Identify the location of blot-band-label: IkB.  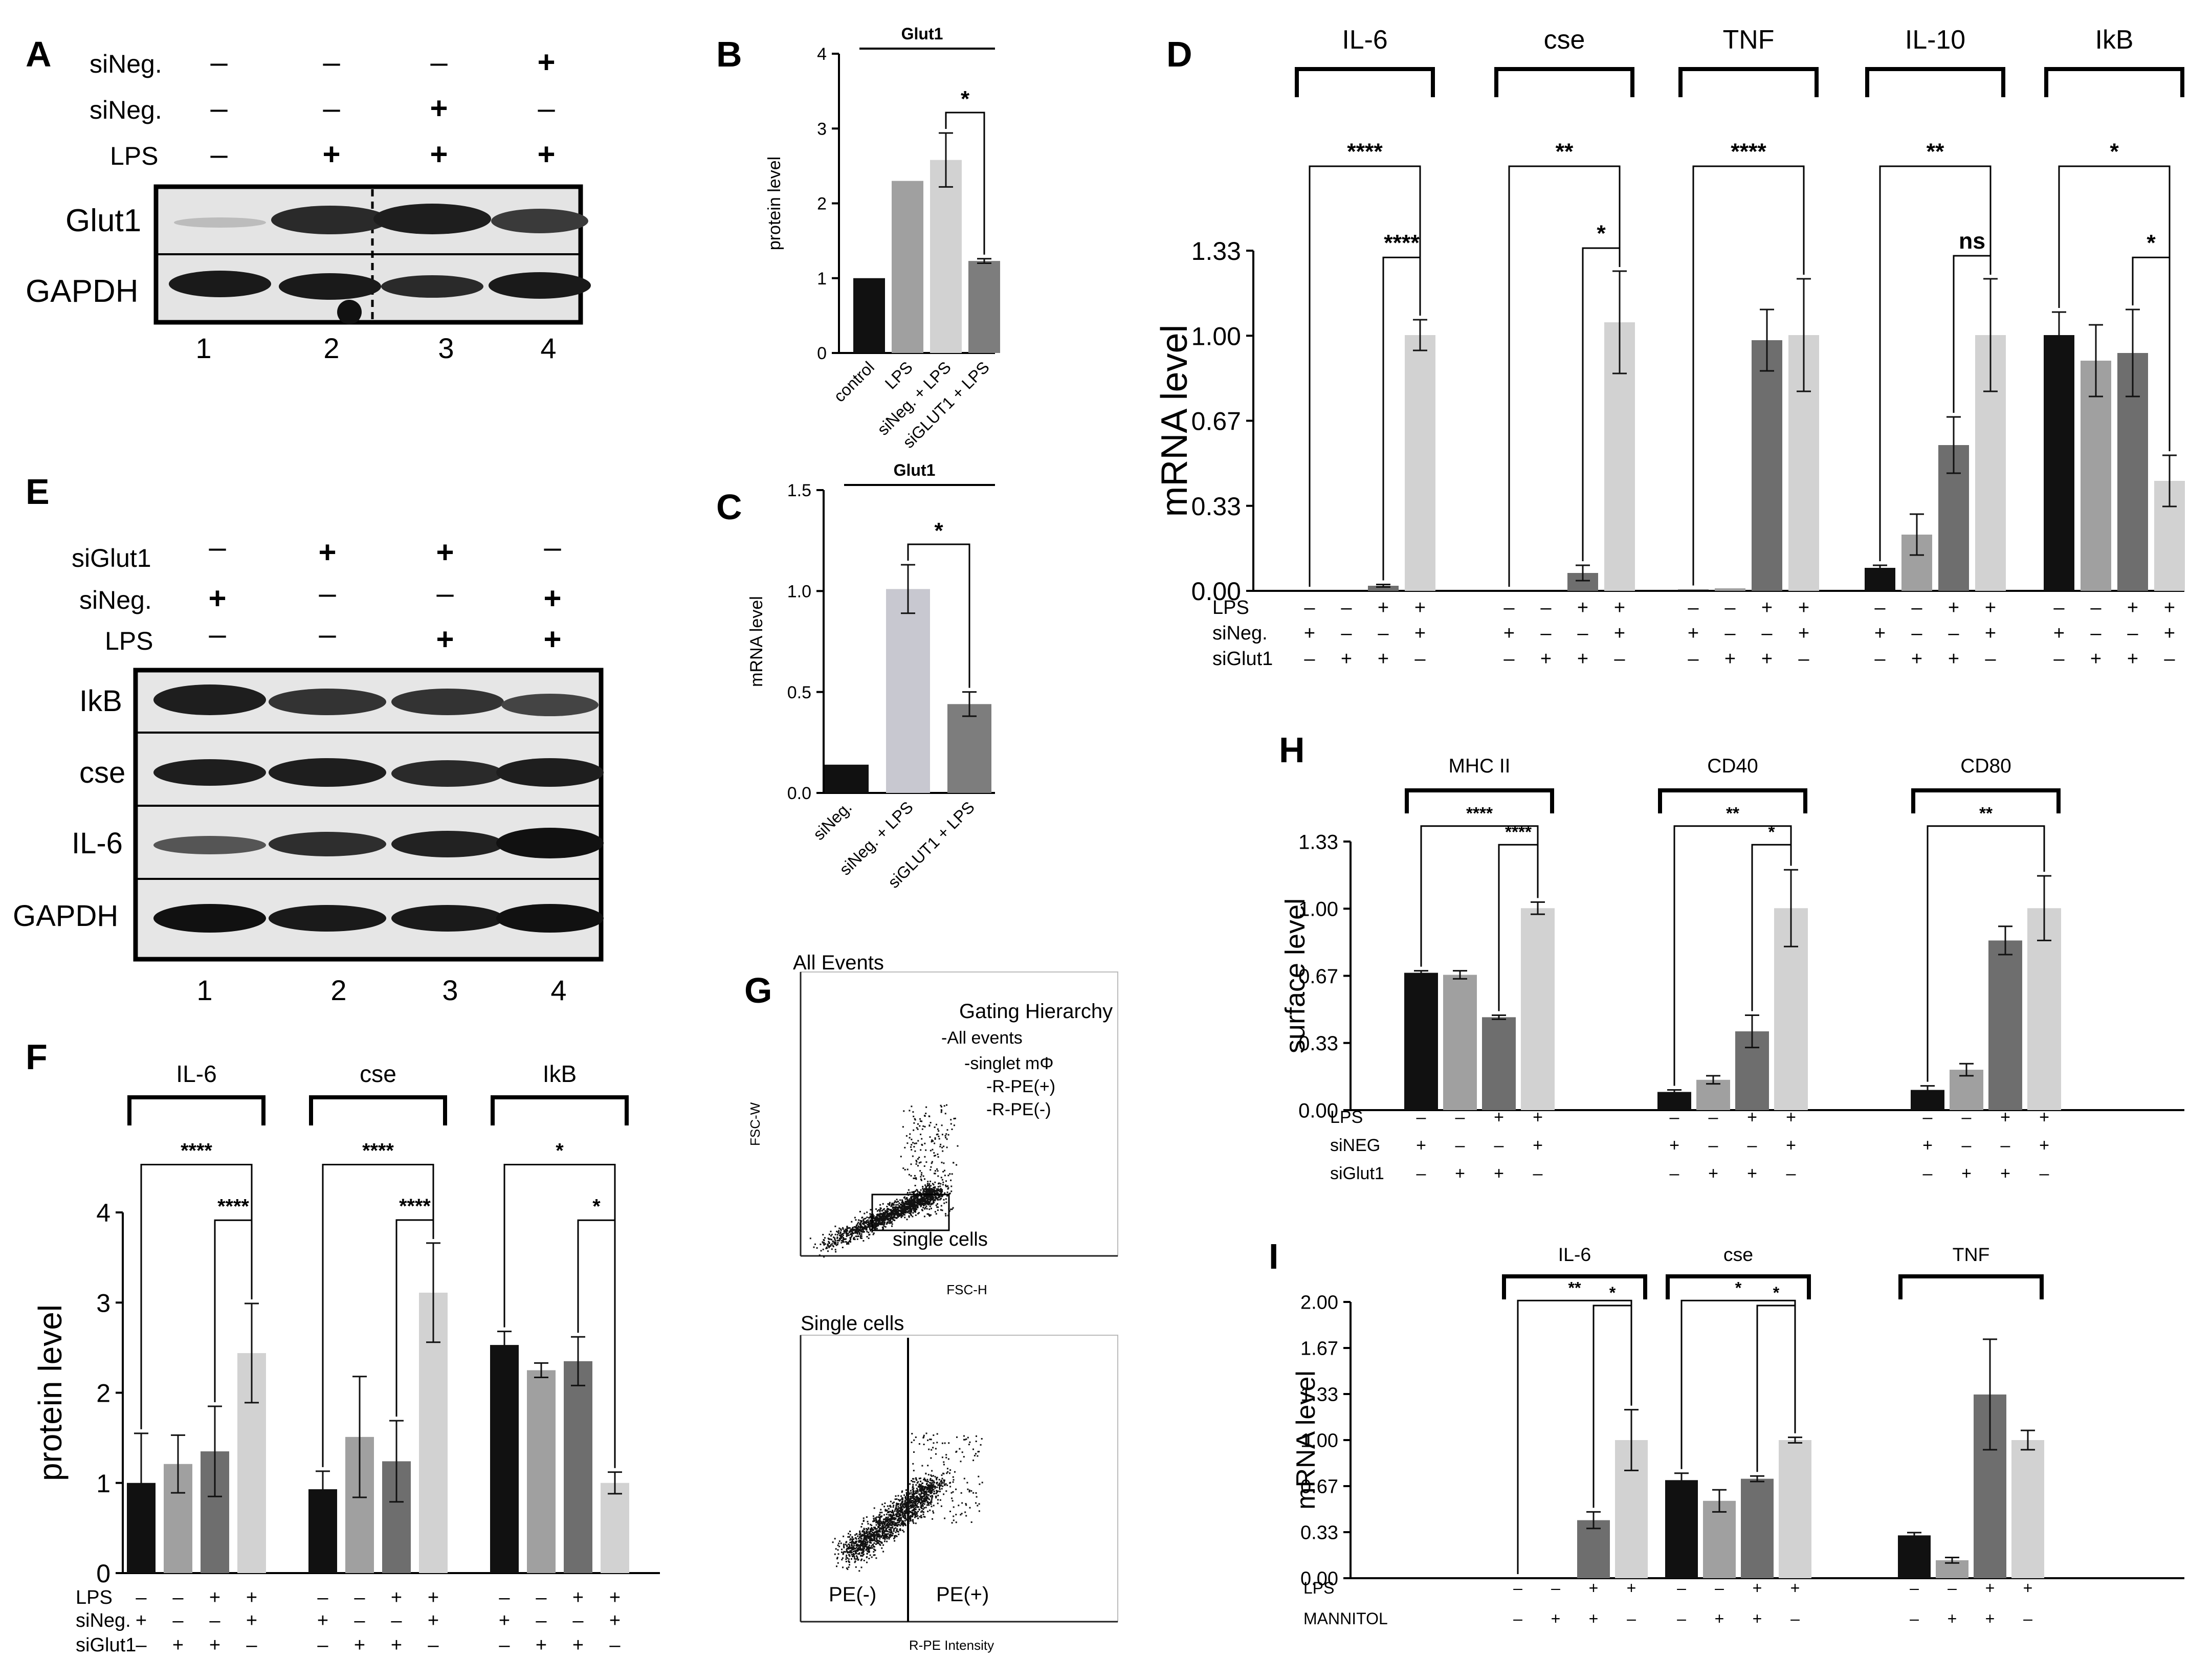
(100, 701).